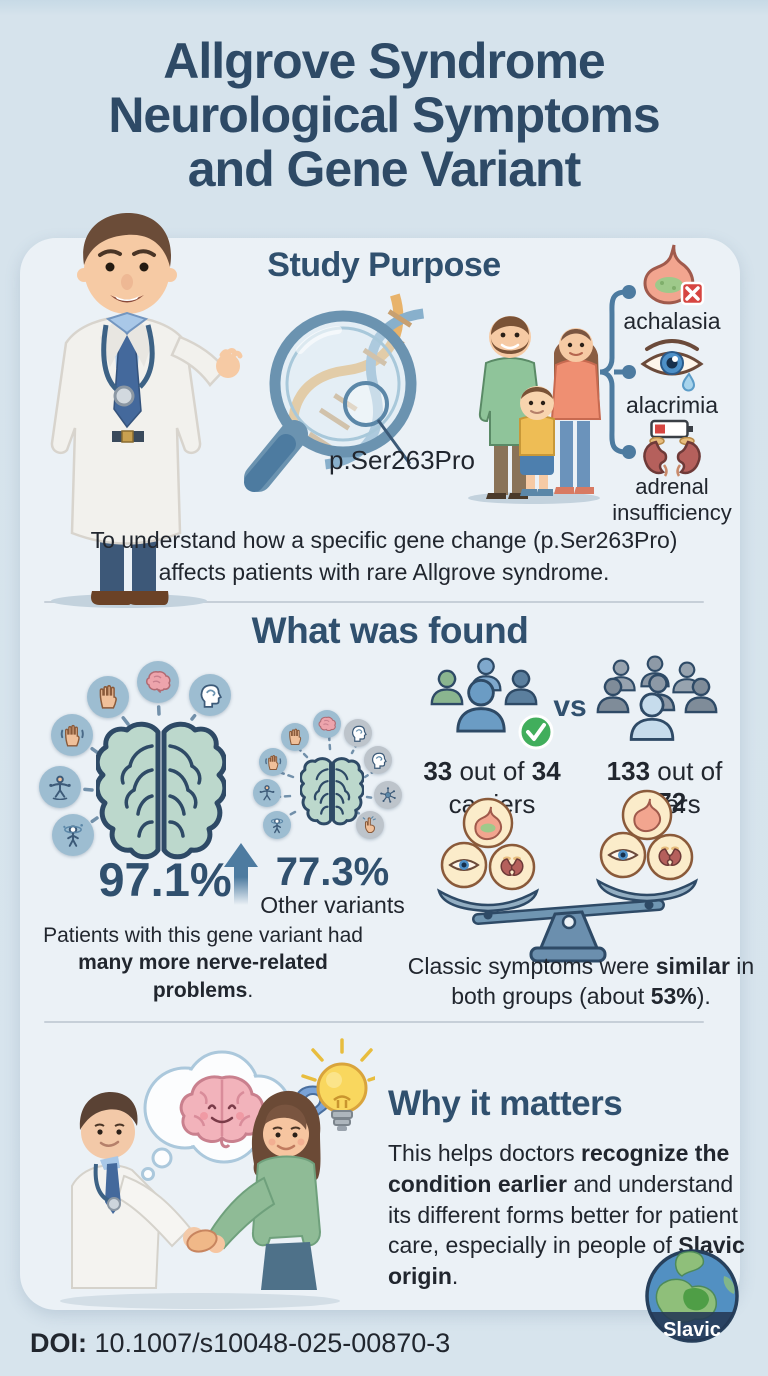 The width and height of the screenshot is (768, 1376). What do you see at coordinates (672, 405) in the screenshot?
I see `symptom-label-alacrimia: alacrimia` at bounding box center [672, 405].